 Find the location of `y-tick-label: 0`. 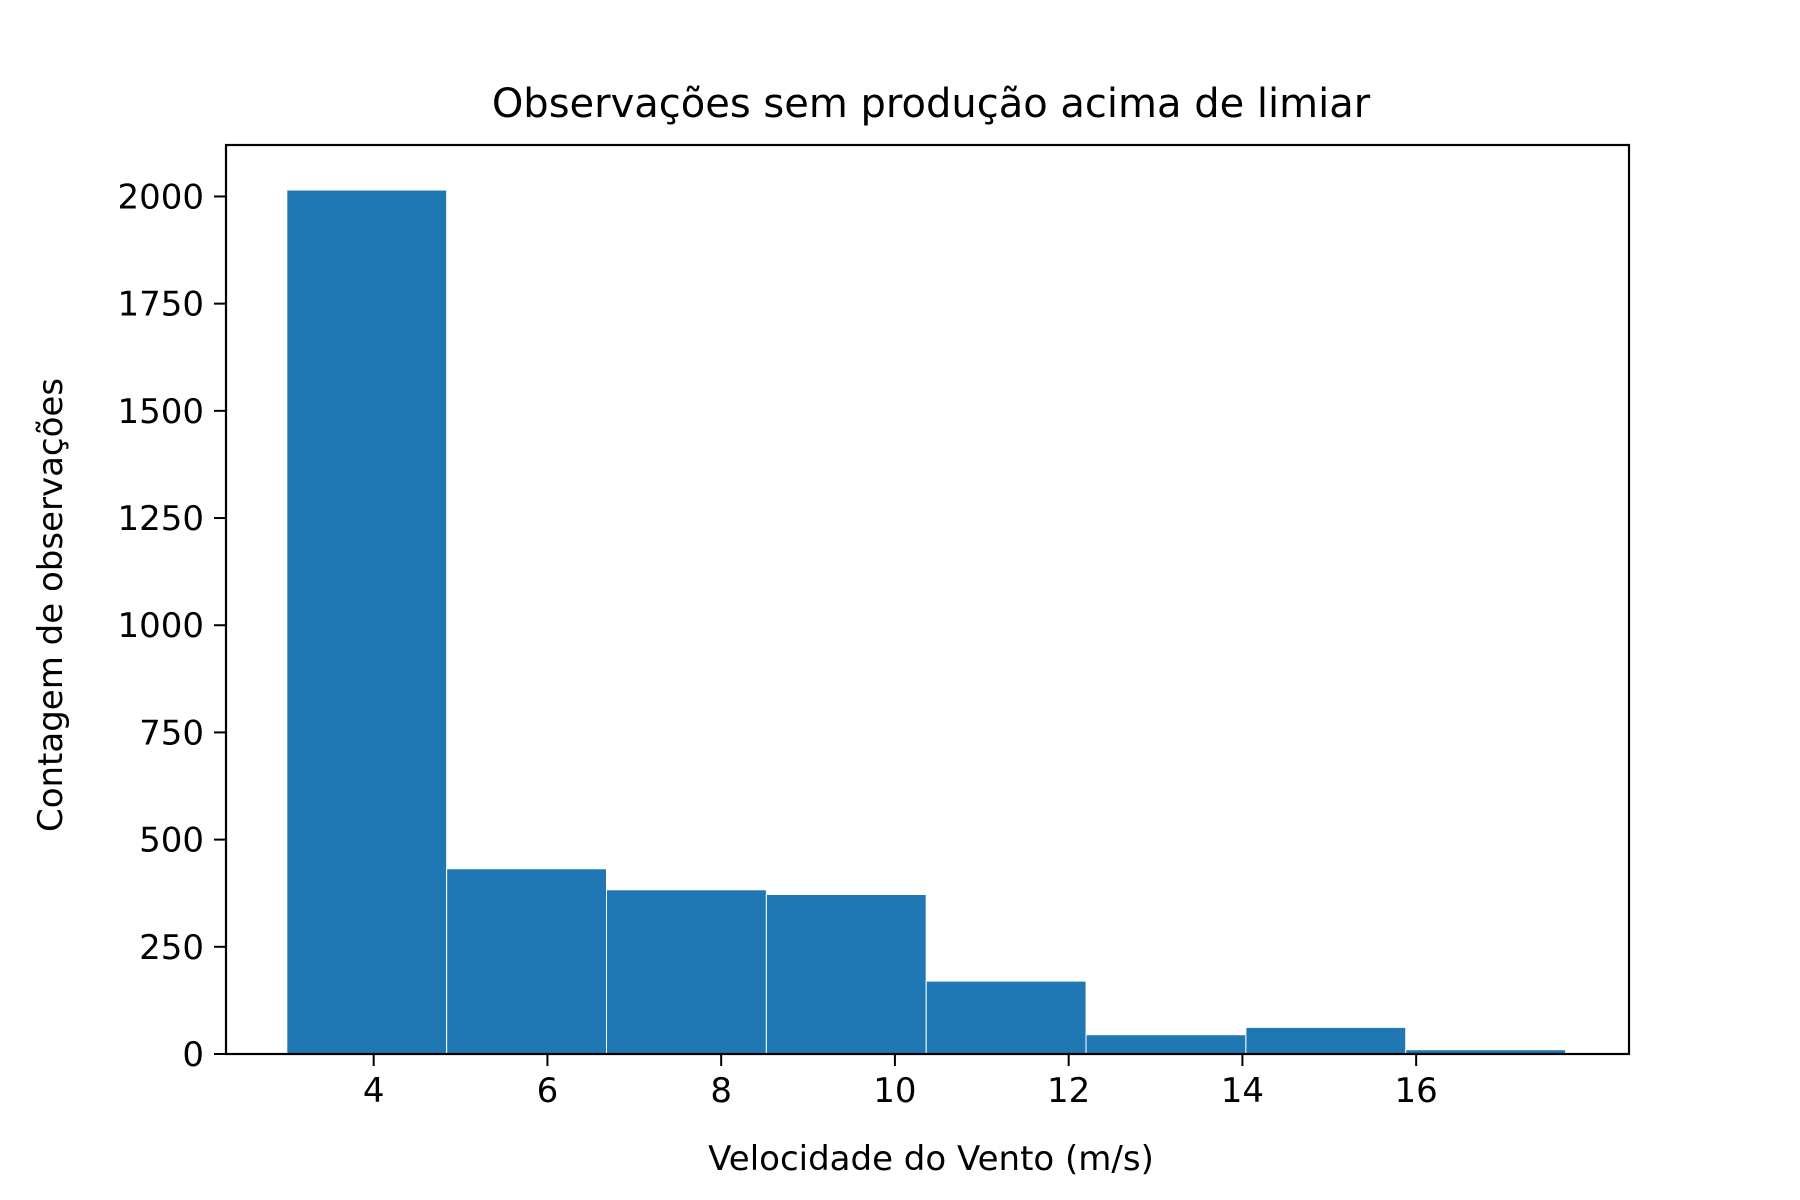

y-tick-label: 0 is located at coordinates (193, 1055).